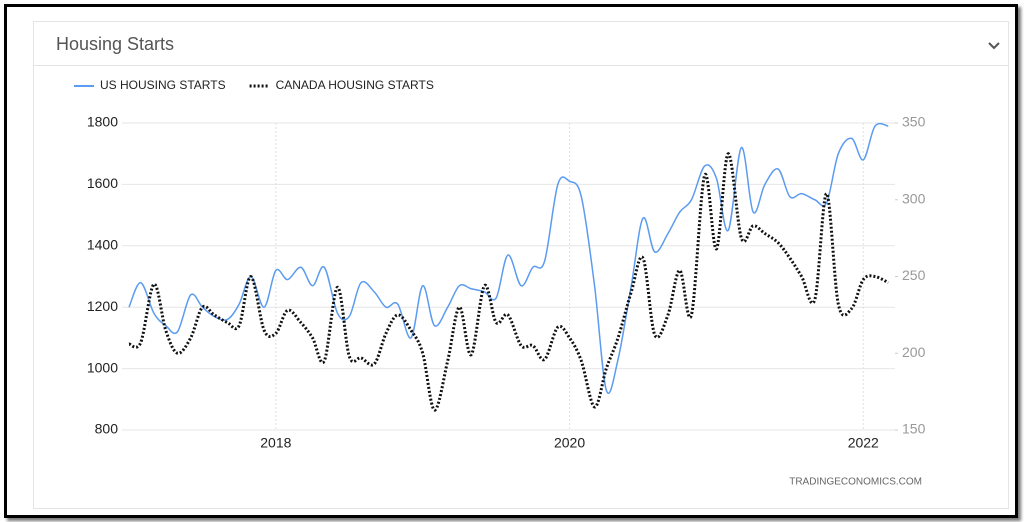 The width and height of the screenshot is (1024, 522). What do you see at coordinates (569, 443) in the screenshot?
I see `x-tick-label: 2020` at bounding box center [569, 443].